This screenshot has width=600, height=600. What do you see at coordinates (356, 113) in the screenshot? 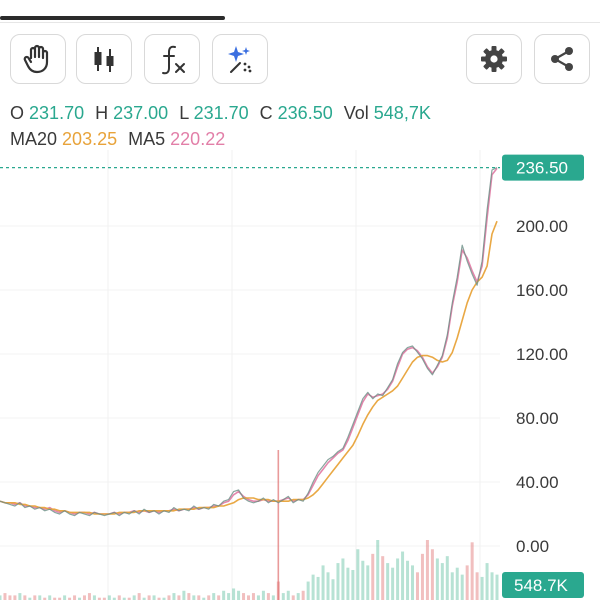
I see `volume-label: Vol` at bounding box center [356, 113].